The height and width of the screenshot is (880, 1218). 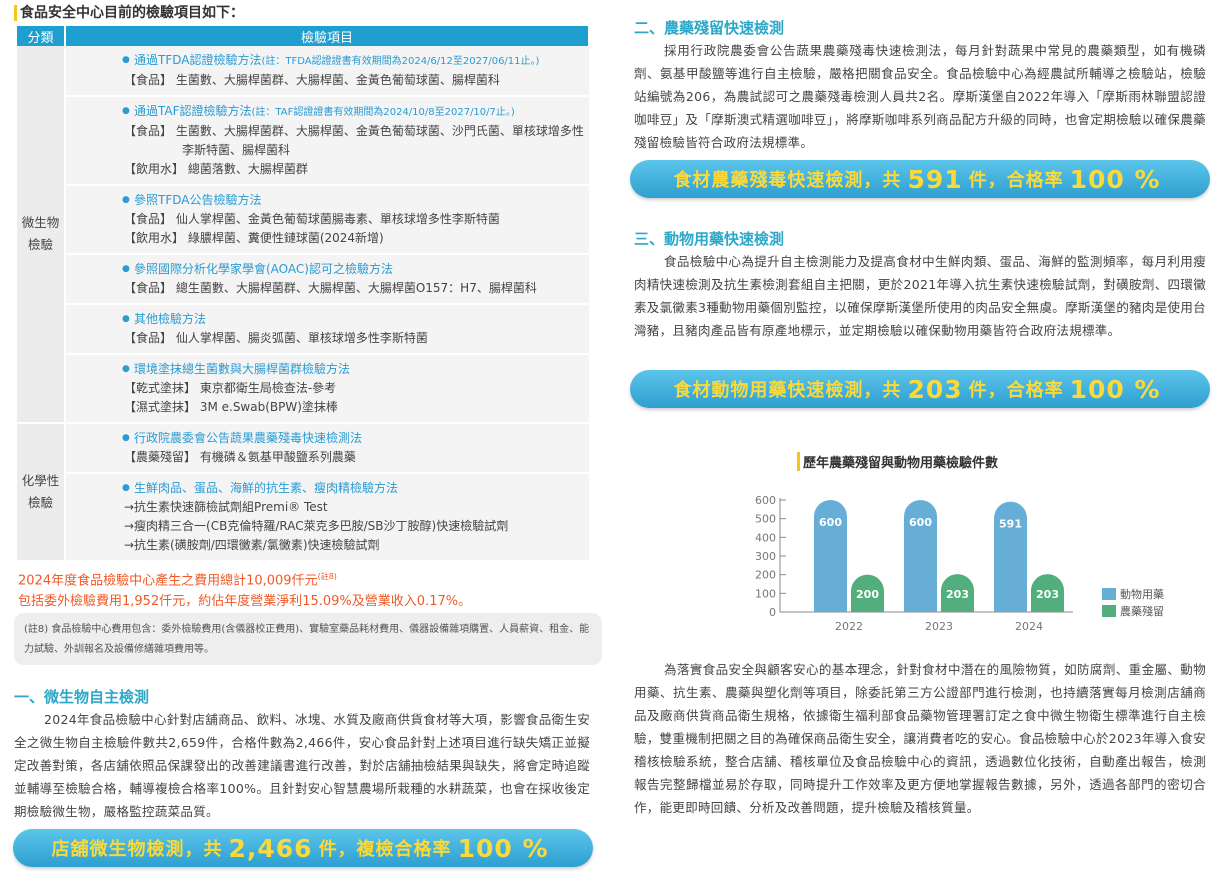 What do you see at coordinates (263, 269) in the screenshot?
I see `method-name: 參照國際分析化學家學會(AOAC)認可之檢驗方法` at bounding box center [263, 269].